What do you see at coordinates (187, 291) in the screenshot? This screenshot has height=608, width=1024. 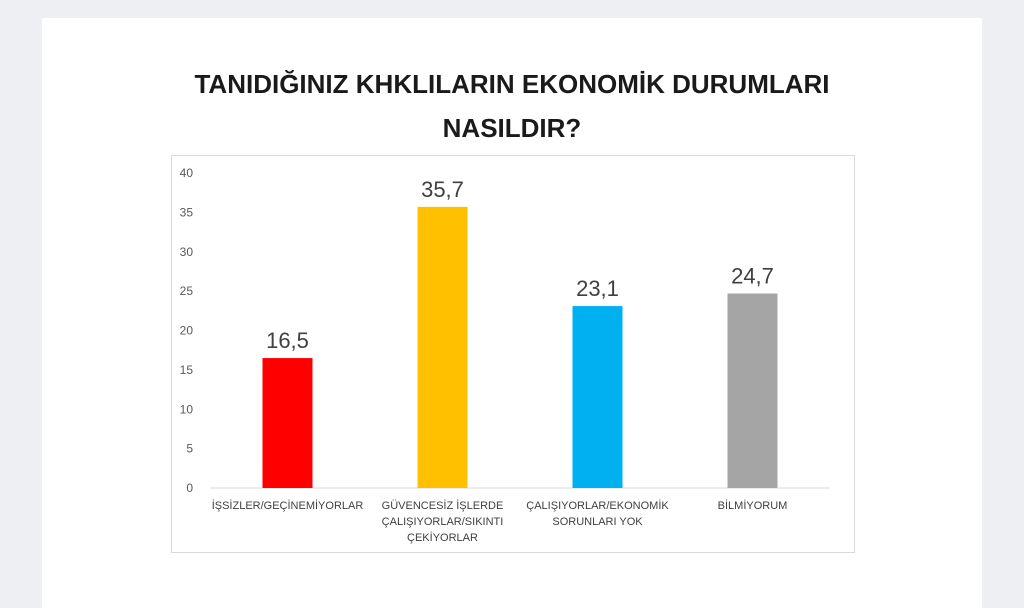 I see `y-tick-label: 25` at bounding box center [187, 291].